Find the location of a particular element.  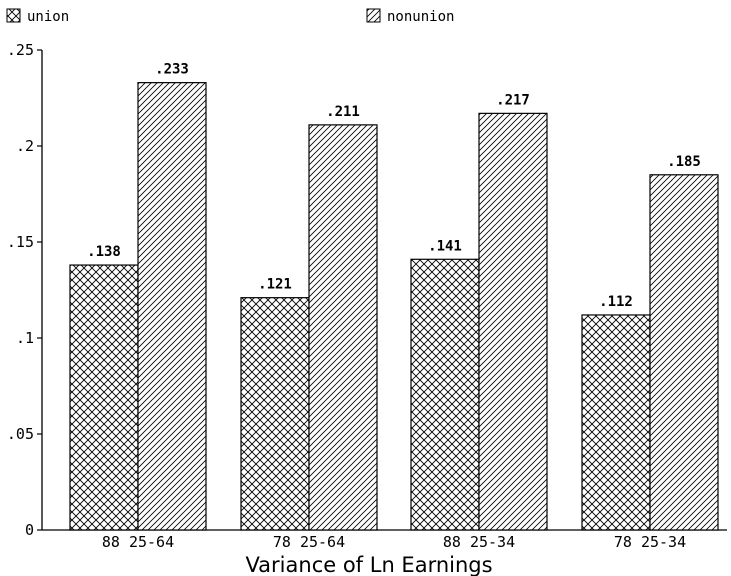

legend-swatch-nonunion is located at coordinates (373, 15).